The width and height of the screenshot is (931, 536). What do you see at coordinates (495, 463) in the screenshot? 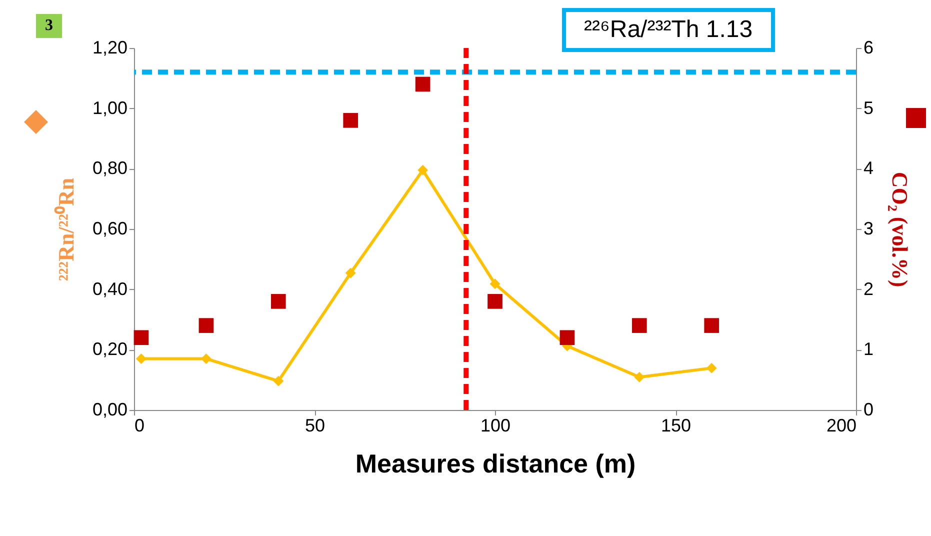
I see `x-axis-title: Measures distance (m)` at bounding box center [495, 463].